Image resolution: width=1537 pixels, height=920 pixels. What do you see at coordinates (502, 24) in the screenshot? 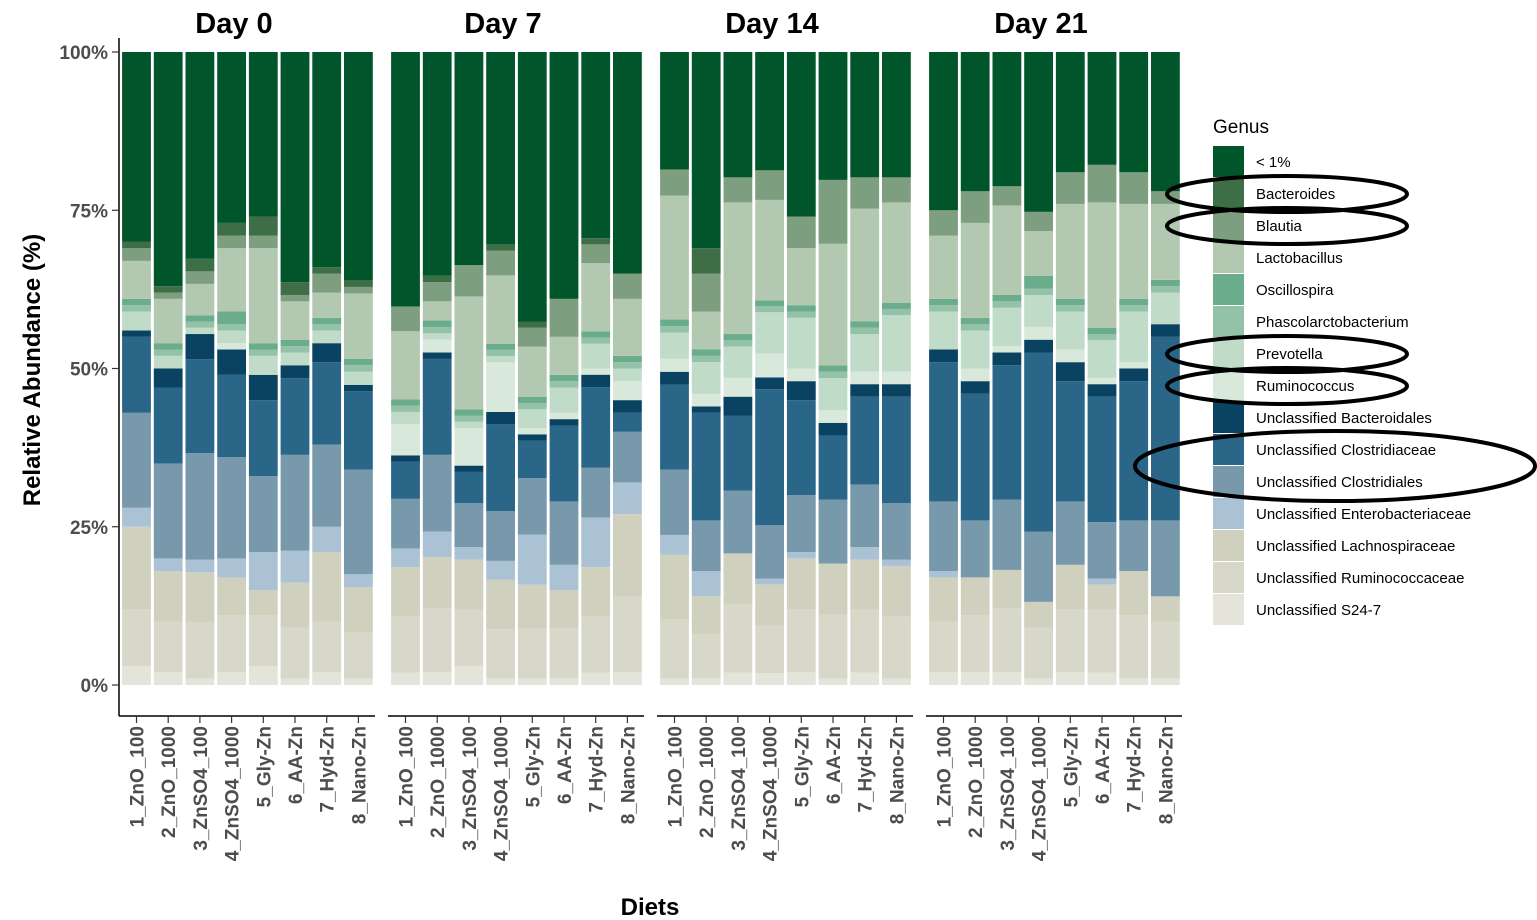
I see `panel-title: Day 7` at bounding box center [502, 24].